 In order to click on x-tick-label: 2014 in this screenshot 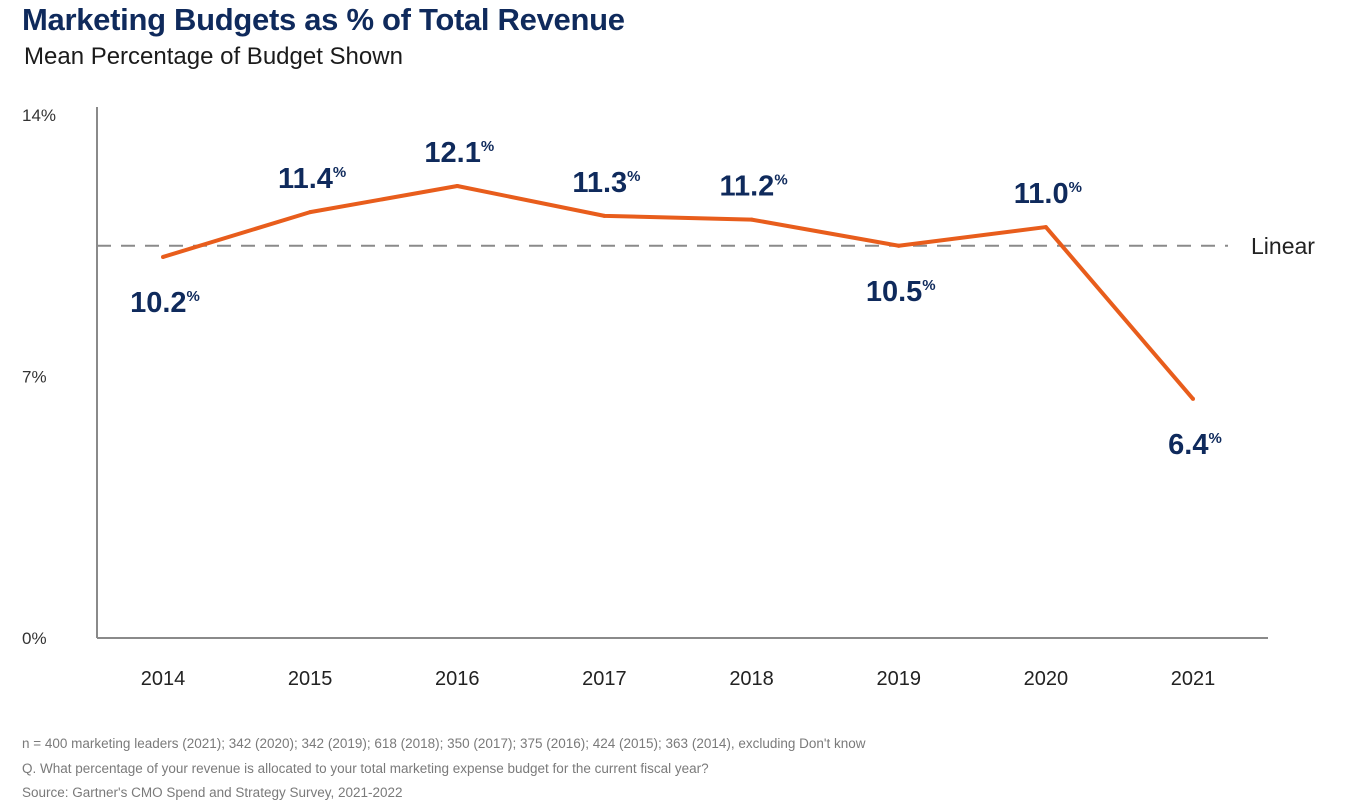, I will do `click(163, 679)`.